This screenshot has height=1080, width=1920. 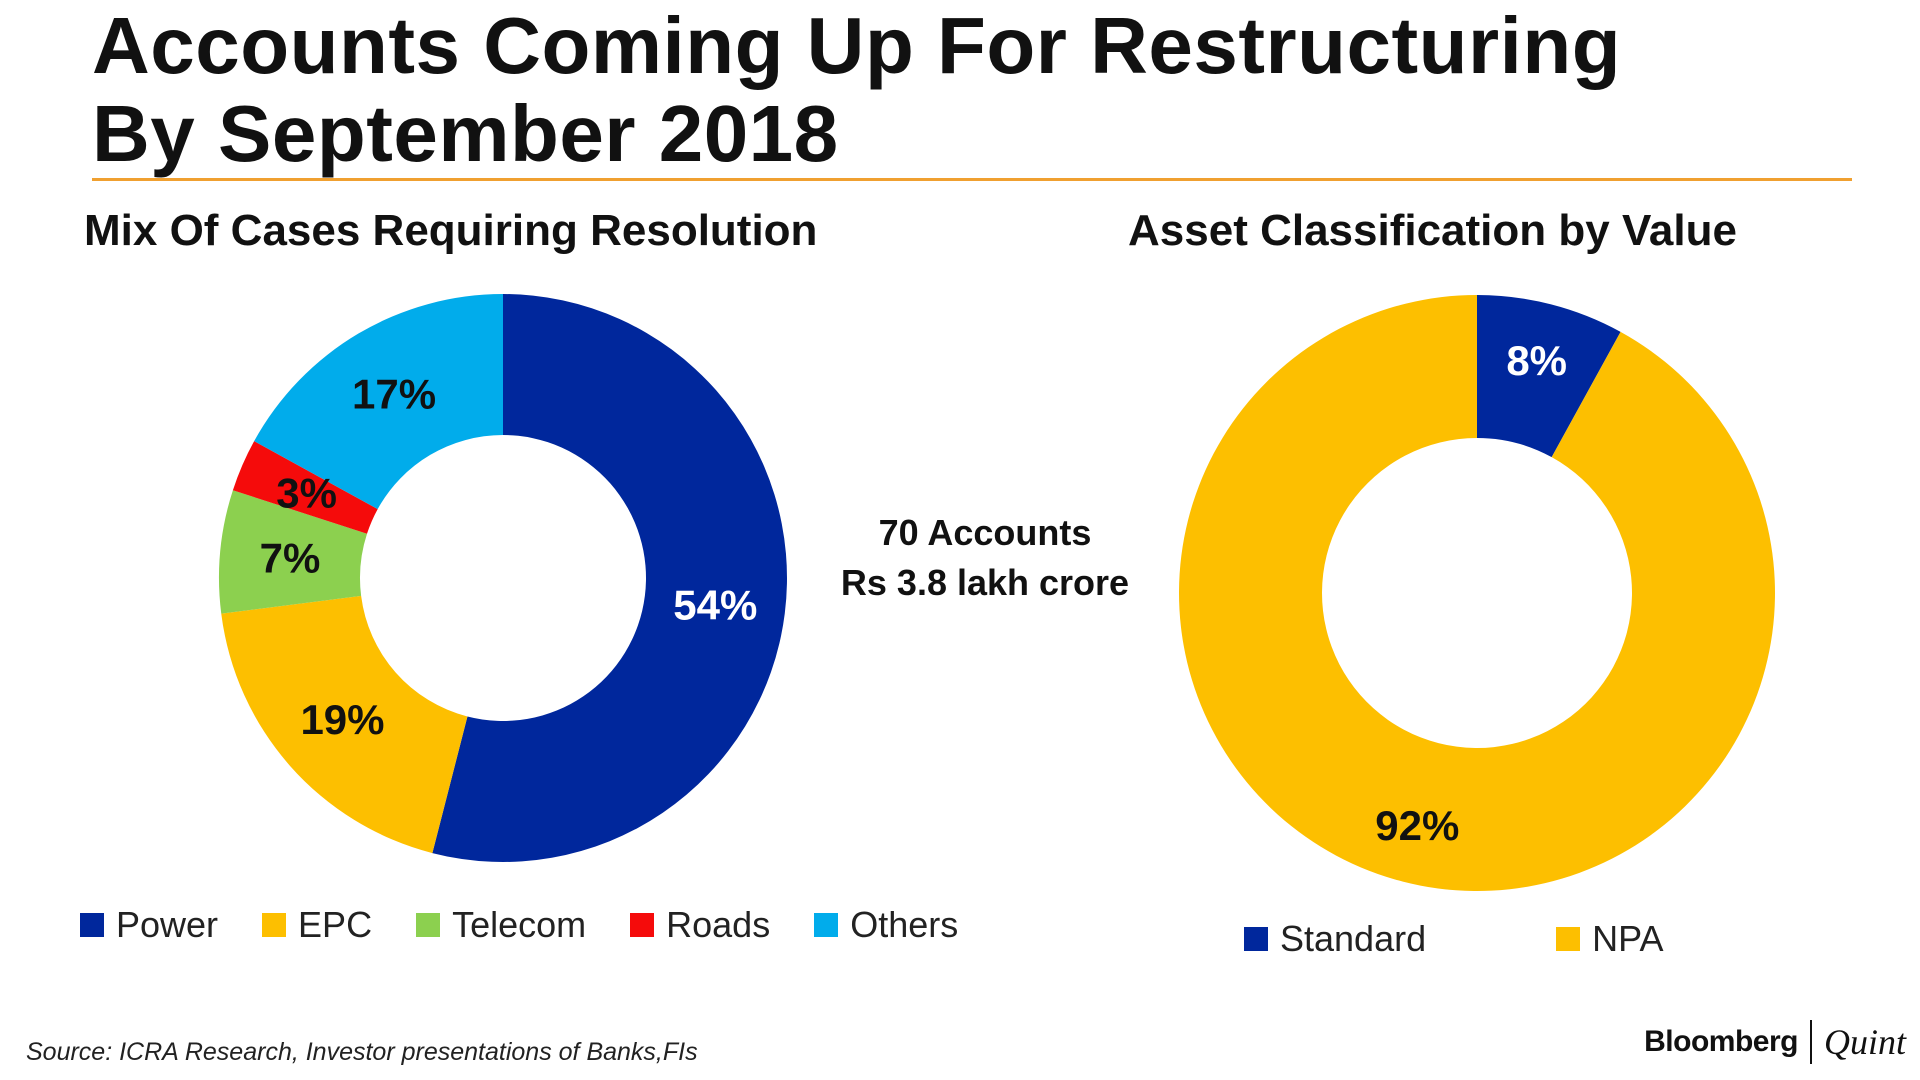 What do you see at coordinates (985, 582) in the screenshot?
I see `accounts-value: Rs 3.8 lakh crore` at bounding box center [985, 582].